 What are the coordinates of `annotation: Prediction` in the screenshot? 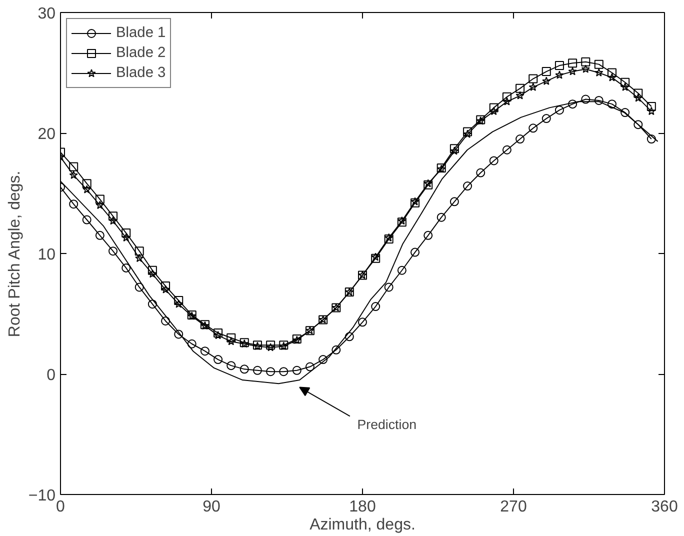 It's located at (387, 424).